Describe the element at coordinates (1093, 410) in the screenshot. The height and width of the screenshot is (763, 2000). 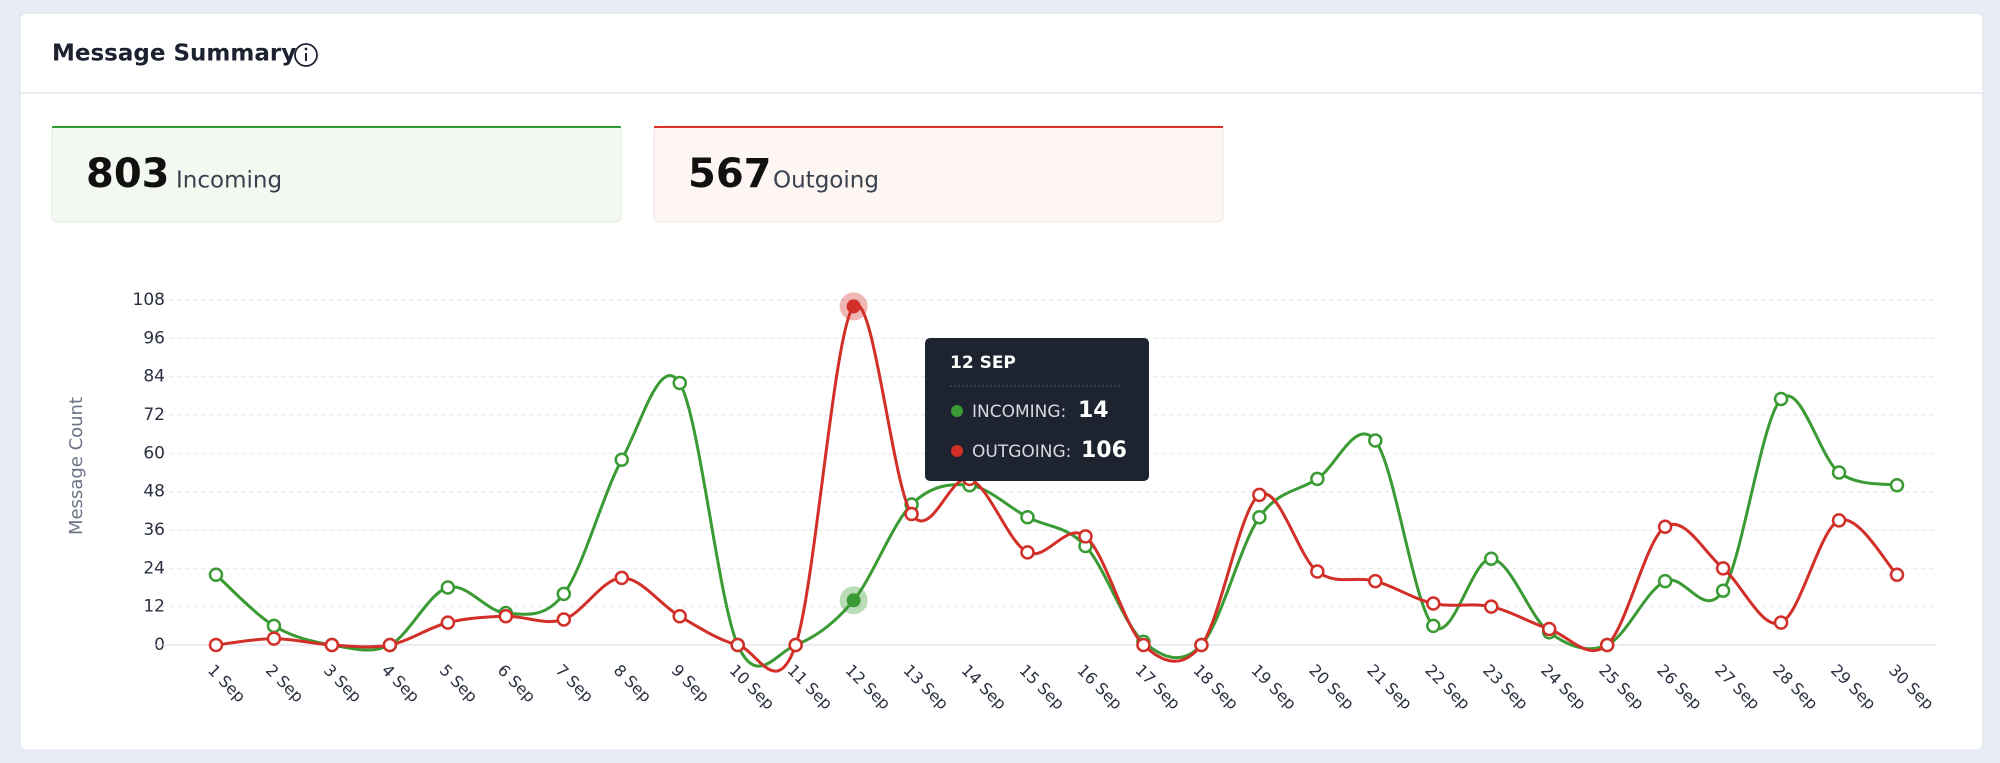
I see `tooltip-value: 14` at that location.